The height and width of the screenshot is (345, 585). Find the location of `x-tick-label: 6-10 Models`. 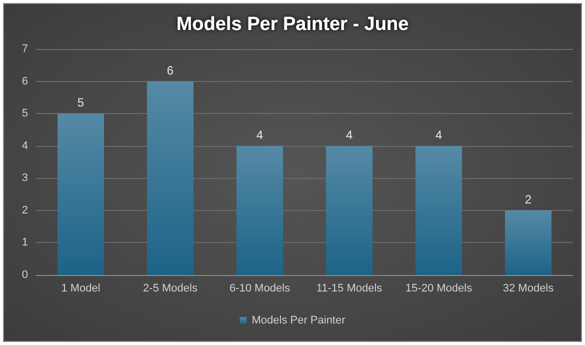

x-tick-label: 6-10 Models is located at coordinates (260, 288).